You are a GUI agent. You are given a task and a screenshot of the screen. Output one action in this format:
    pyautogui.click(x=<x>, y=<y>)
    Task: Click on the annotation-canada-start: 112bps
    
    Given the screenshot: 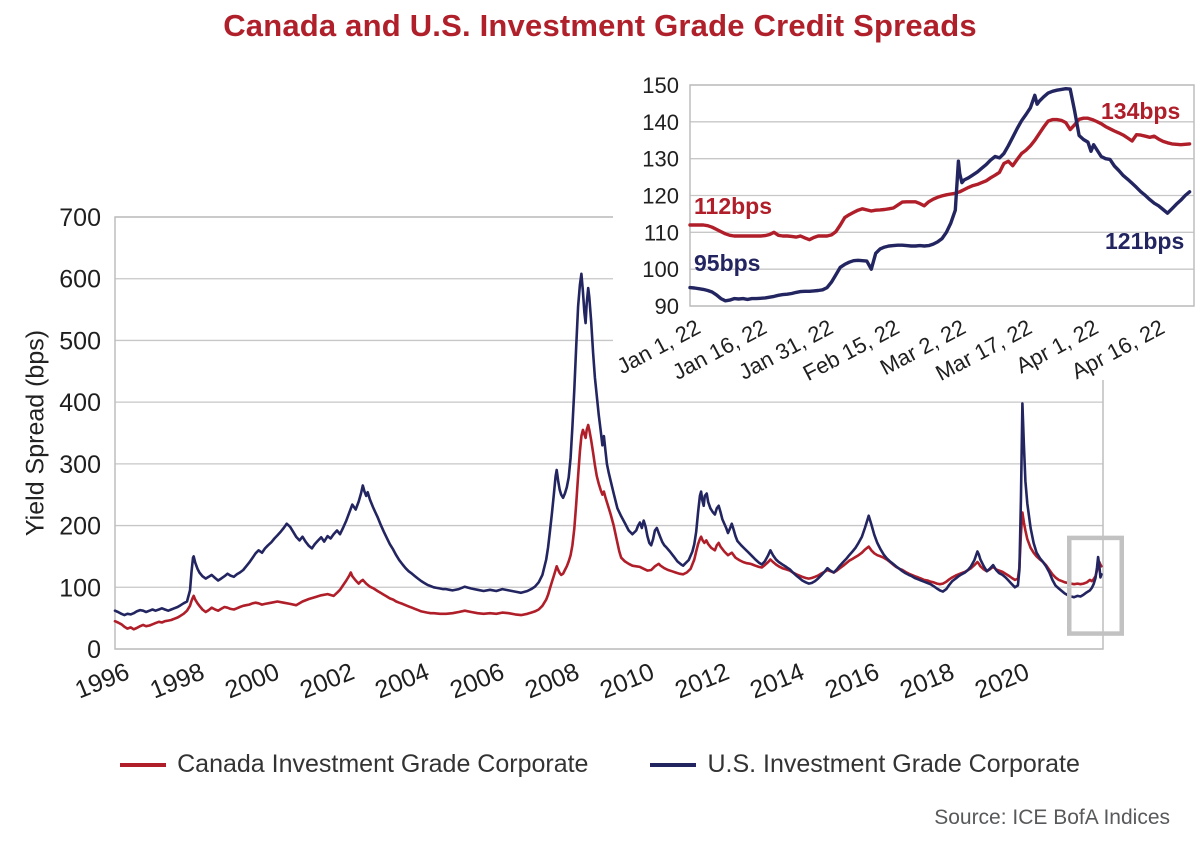 What is the action you would take?
    pyautogui.click(x=733, y=206)
    